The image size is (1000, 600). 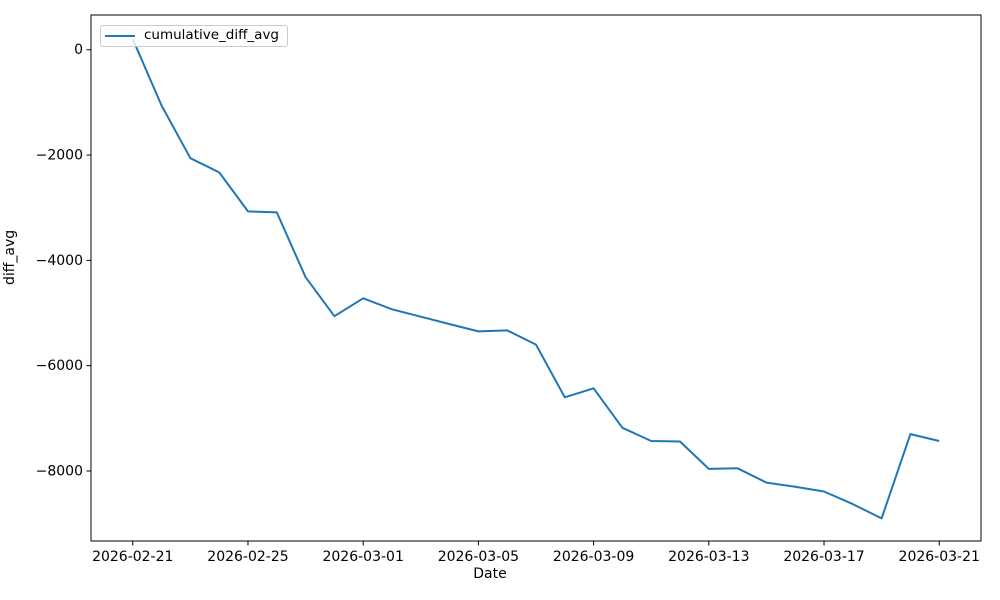 I want to click on y-tick-label: −2000, so click(x=59, y=156).